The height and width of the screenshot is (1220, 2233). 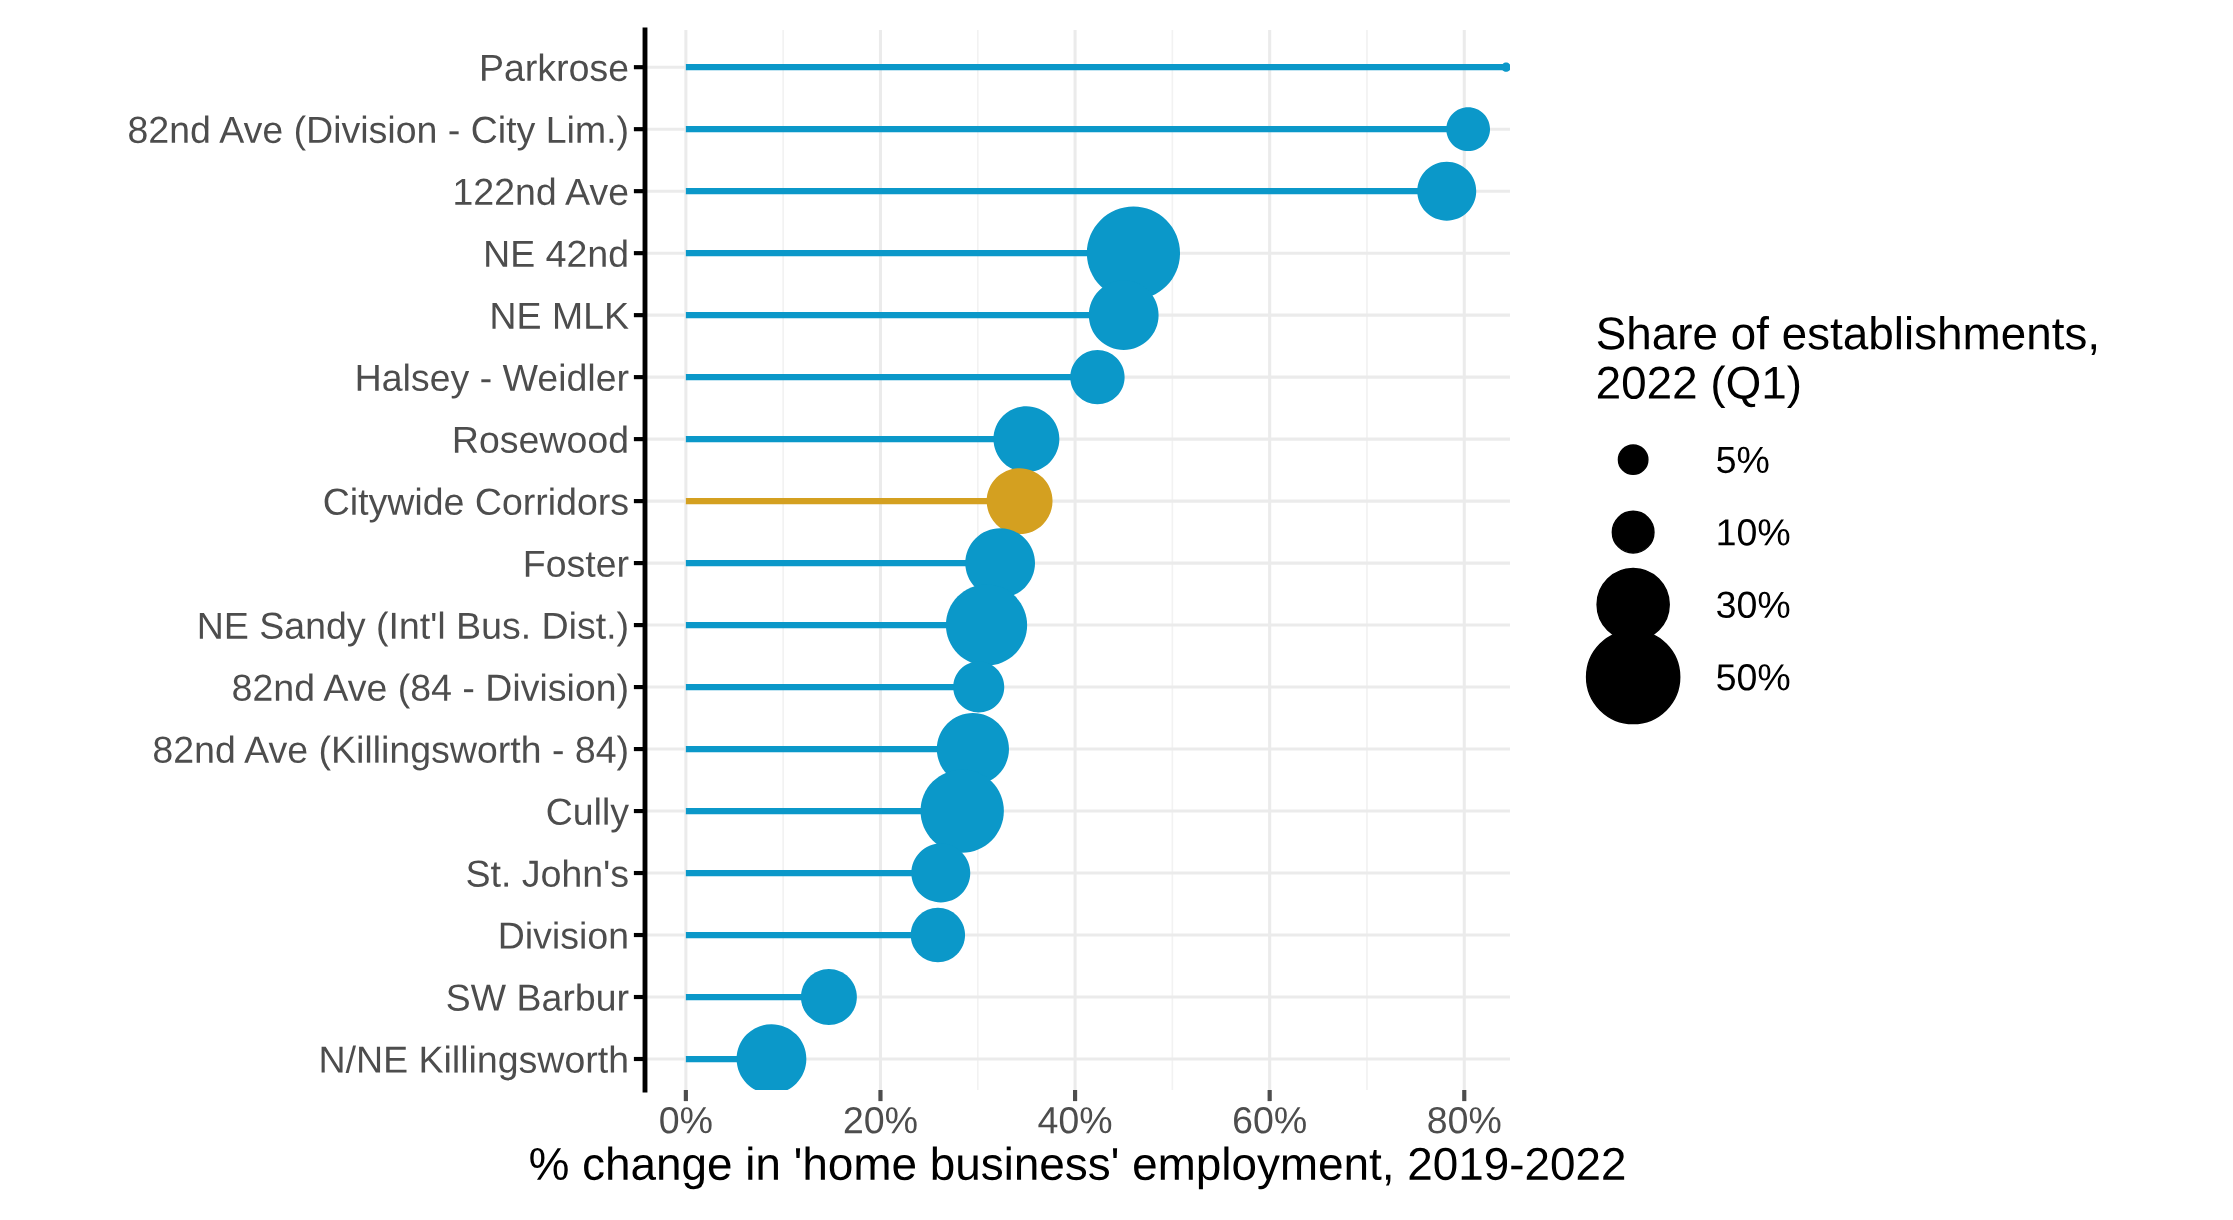 What do you see at coordinates (538, 997) in the screenshot?
I see `y-tick-label: SW Barbur` at bounding box center [538, 997].